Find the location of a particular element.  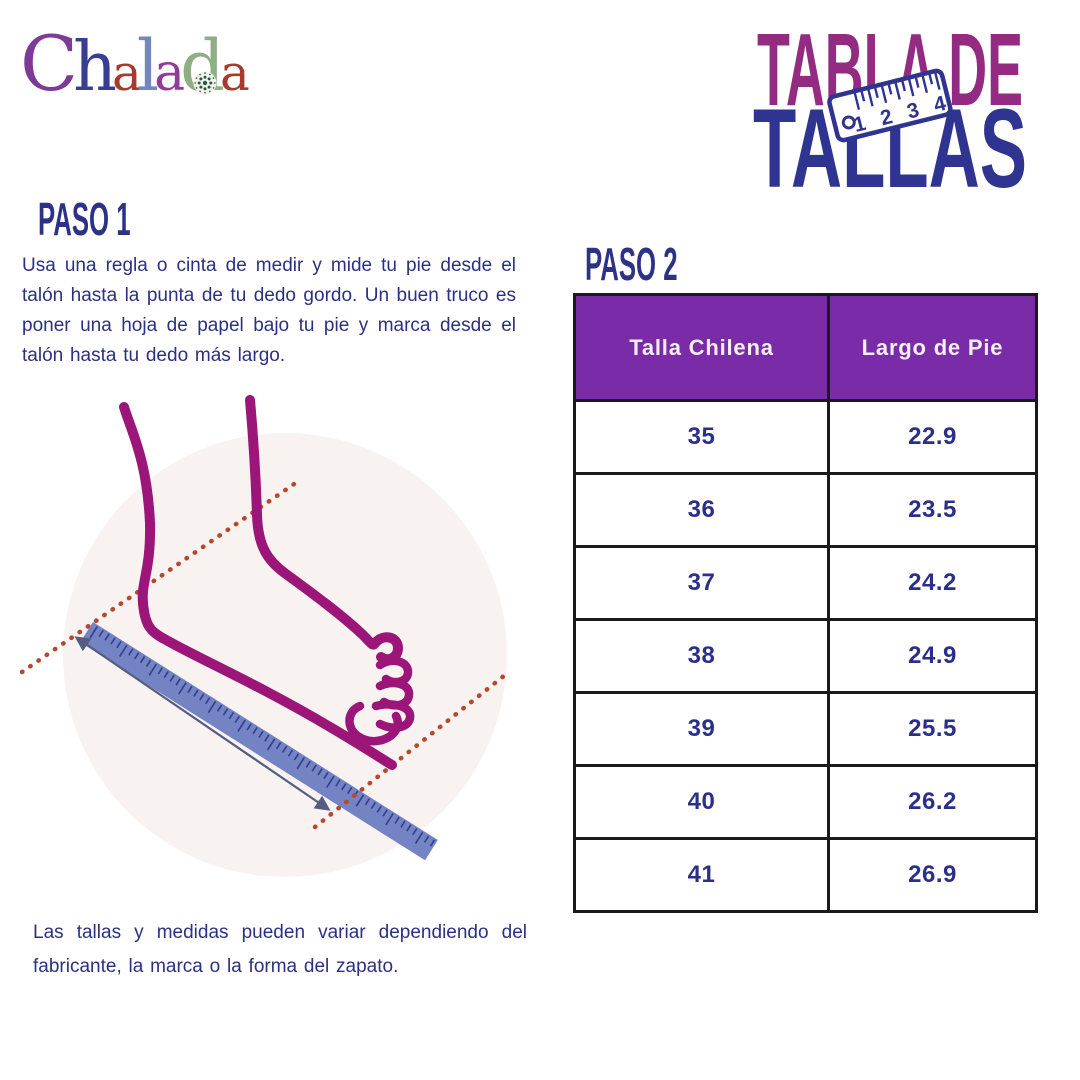

largo-value: 26.9 is located at coordinates (932, 875).